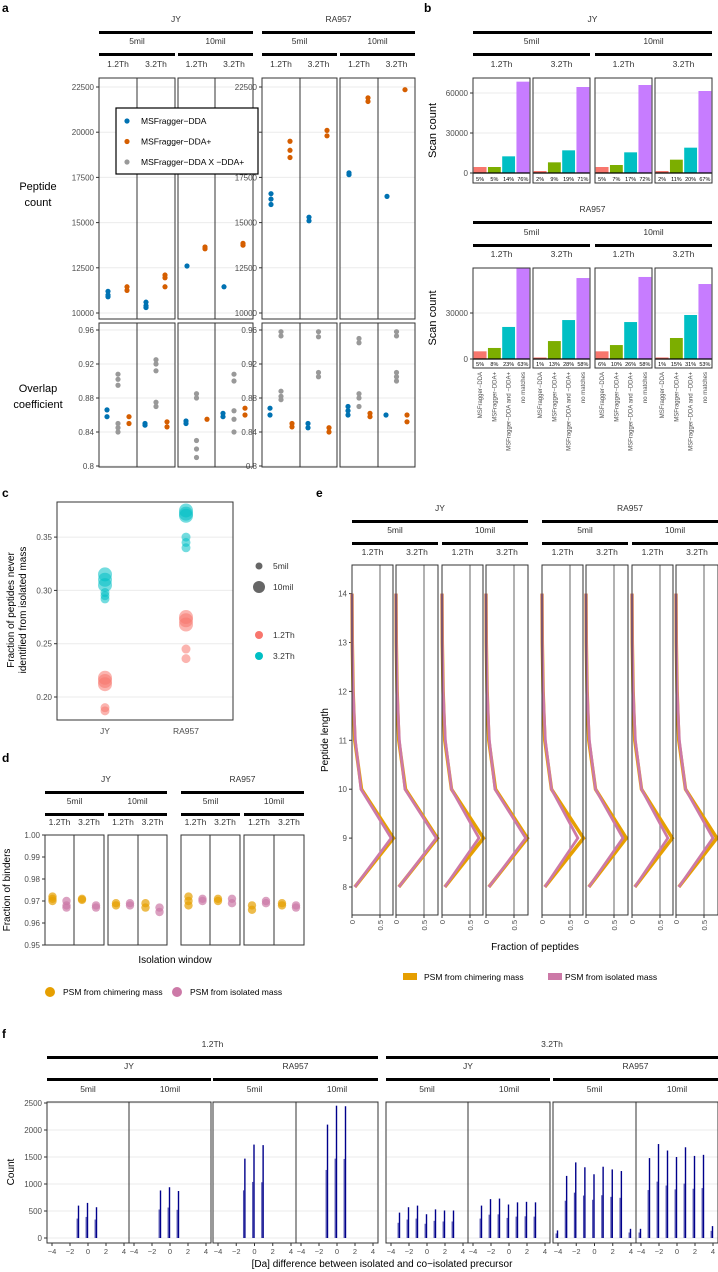  I want to click on strip-label: 10mil, so click(137, 801).